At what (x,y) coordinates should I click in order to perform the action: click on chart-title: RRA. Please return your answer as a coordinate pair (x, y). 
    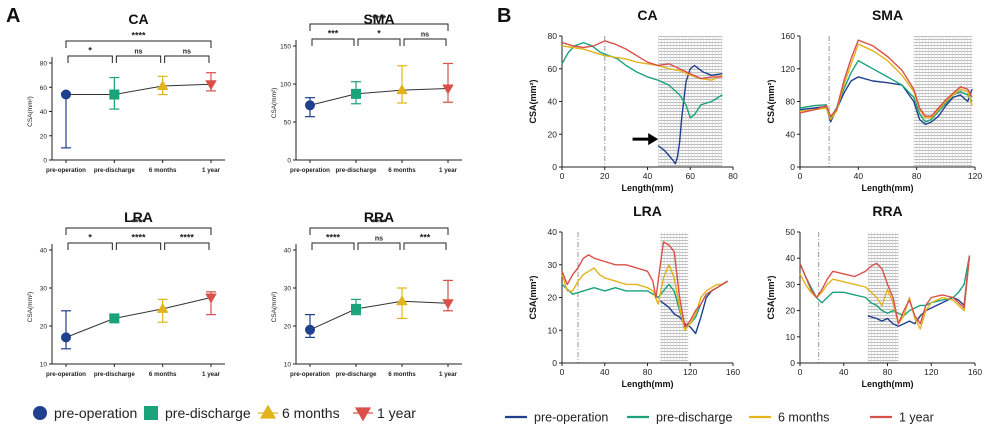
    Looking at the image, I should click on (379, 217).